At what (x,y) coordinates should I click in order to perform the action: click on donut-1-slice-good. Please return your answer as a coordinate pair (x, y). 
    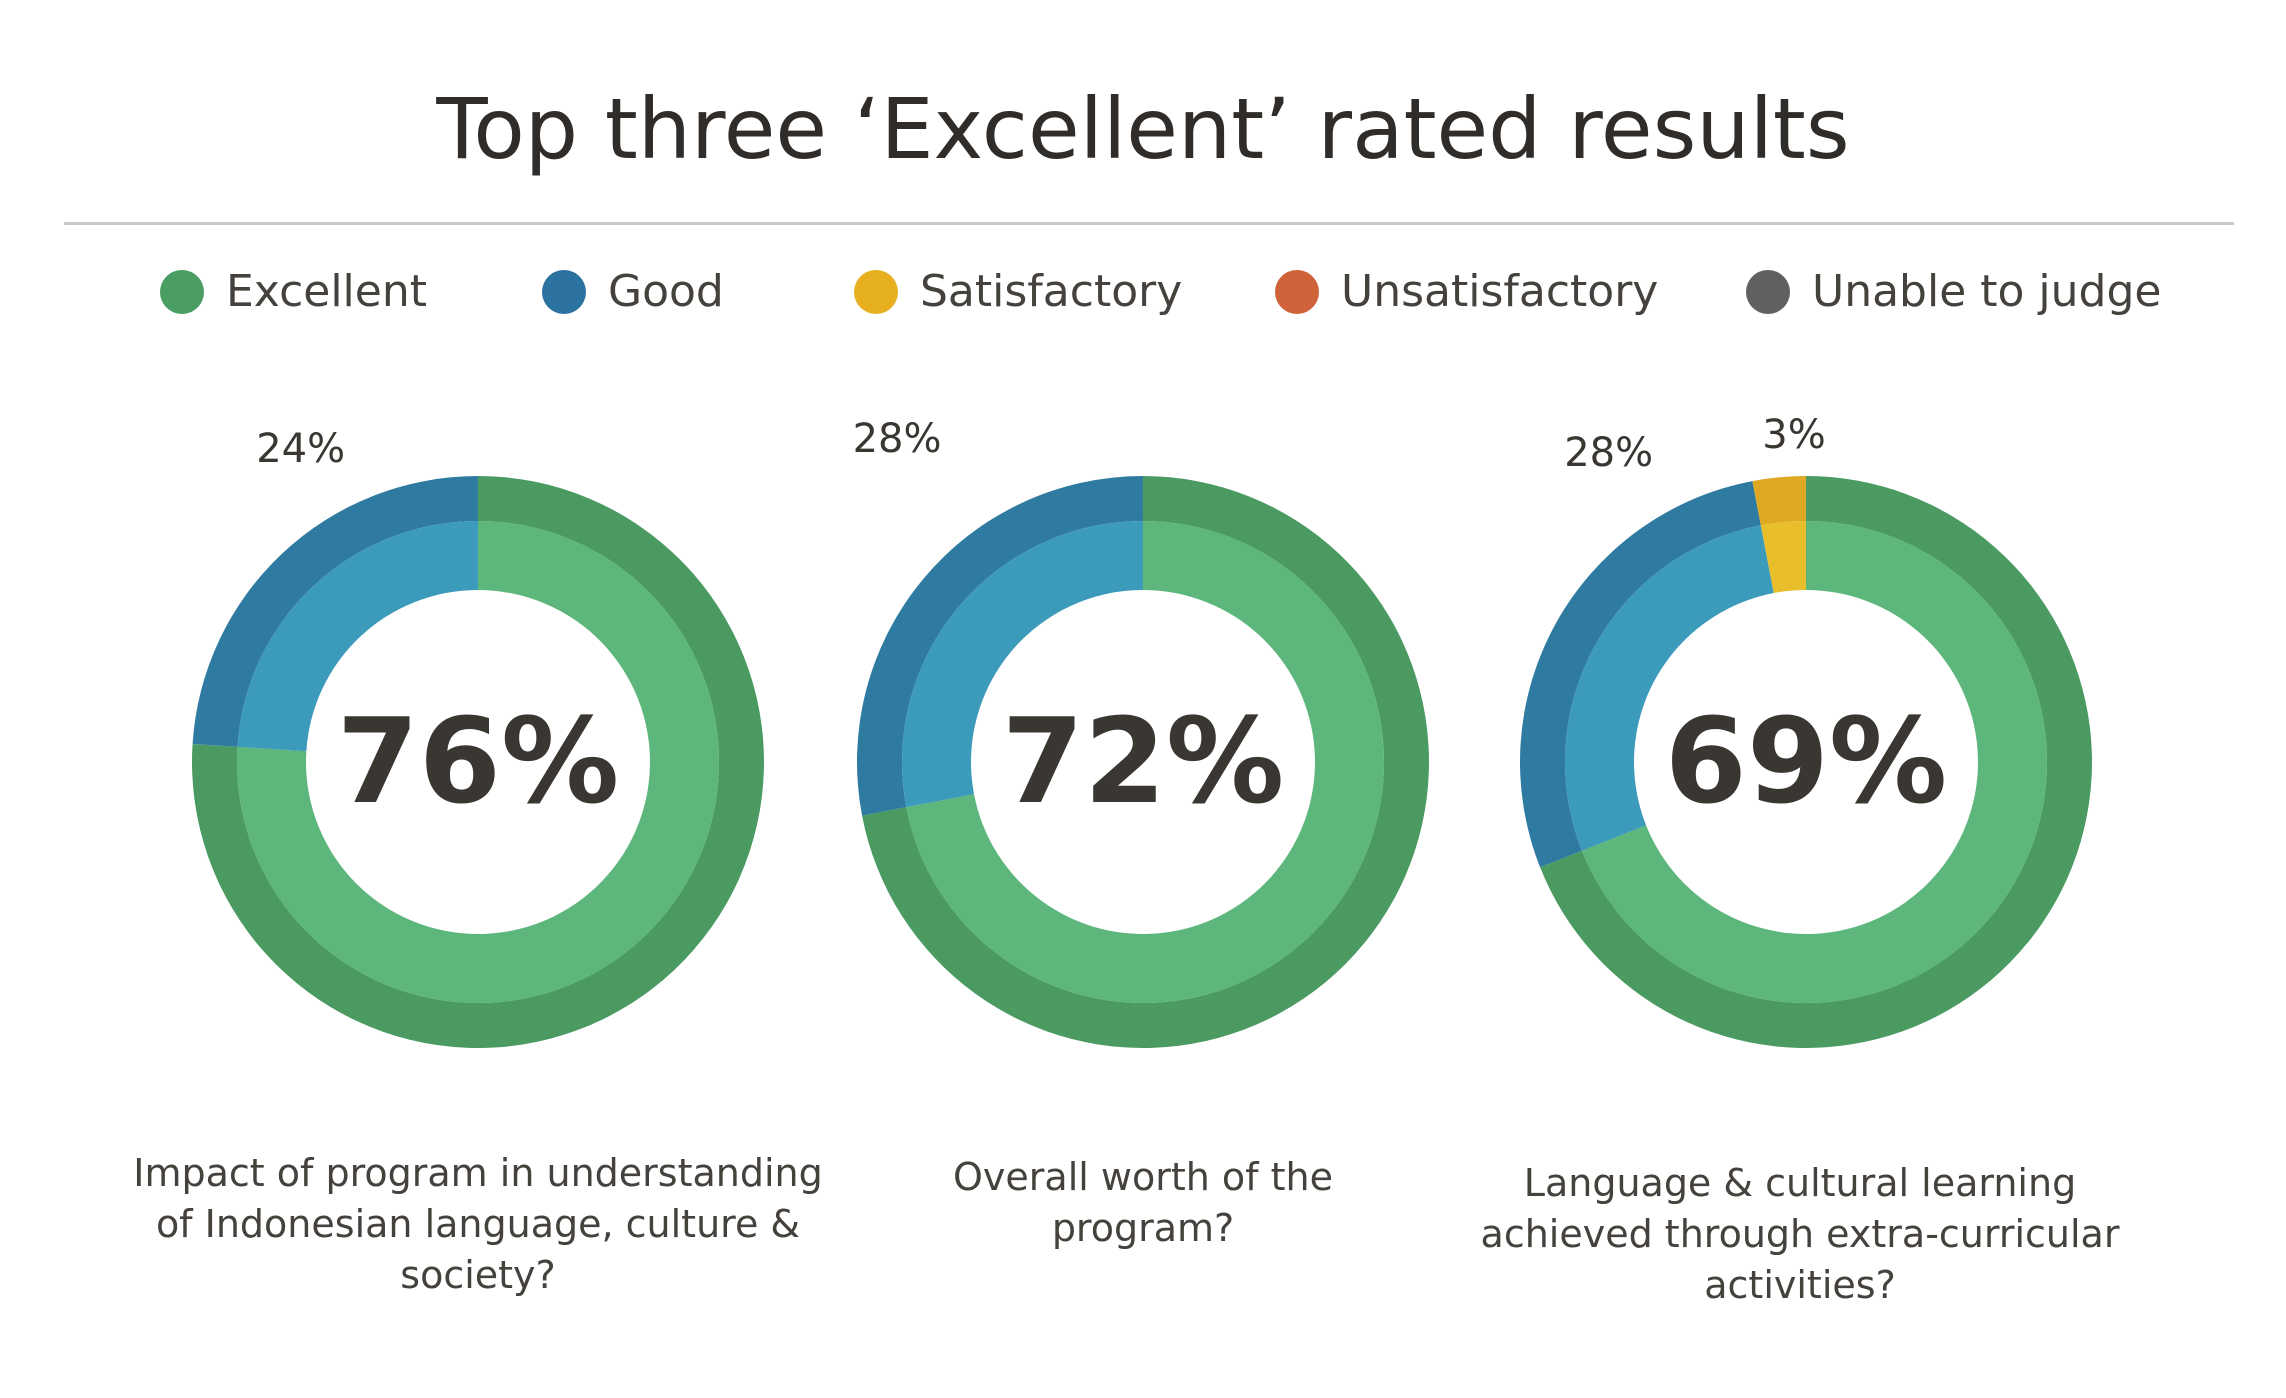
    Looking at the image, I should click on (357, 636).